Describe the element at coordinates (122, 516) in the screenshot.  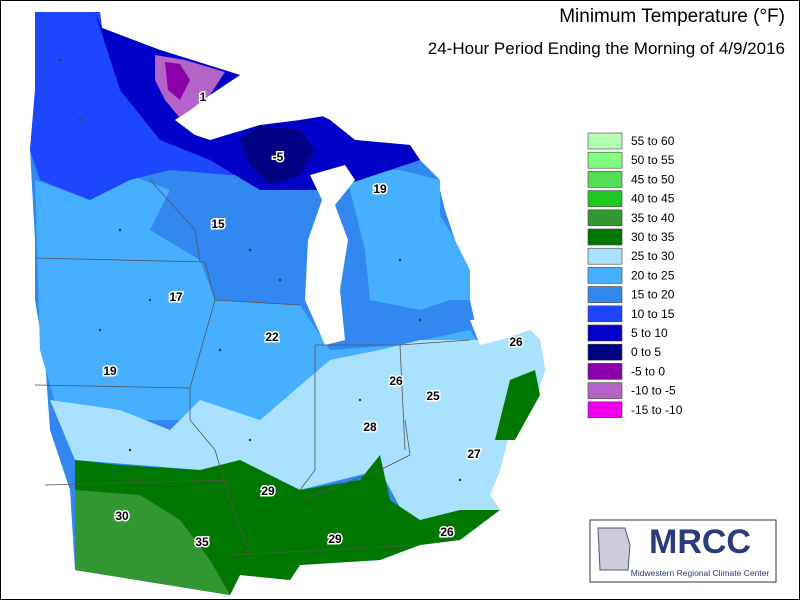
I see `map-label: 30` at that location.